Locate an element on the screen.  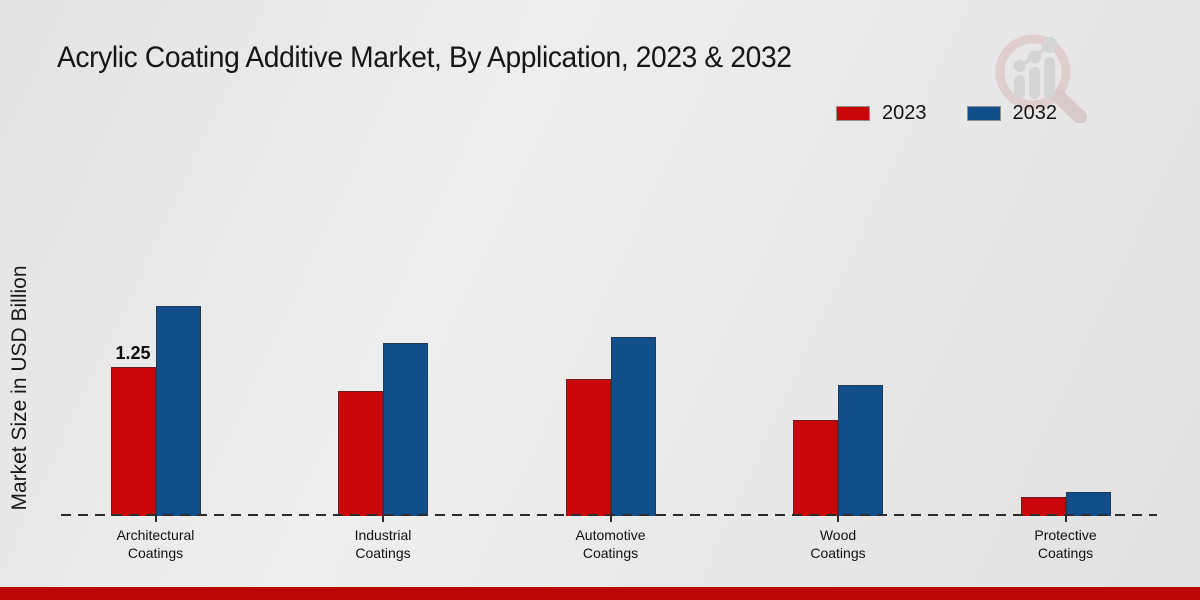
x-axis-category-label: Industrial Coatings is located at coordinates (383, 544).